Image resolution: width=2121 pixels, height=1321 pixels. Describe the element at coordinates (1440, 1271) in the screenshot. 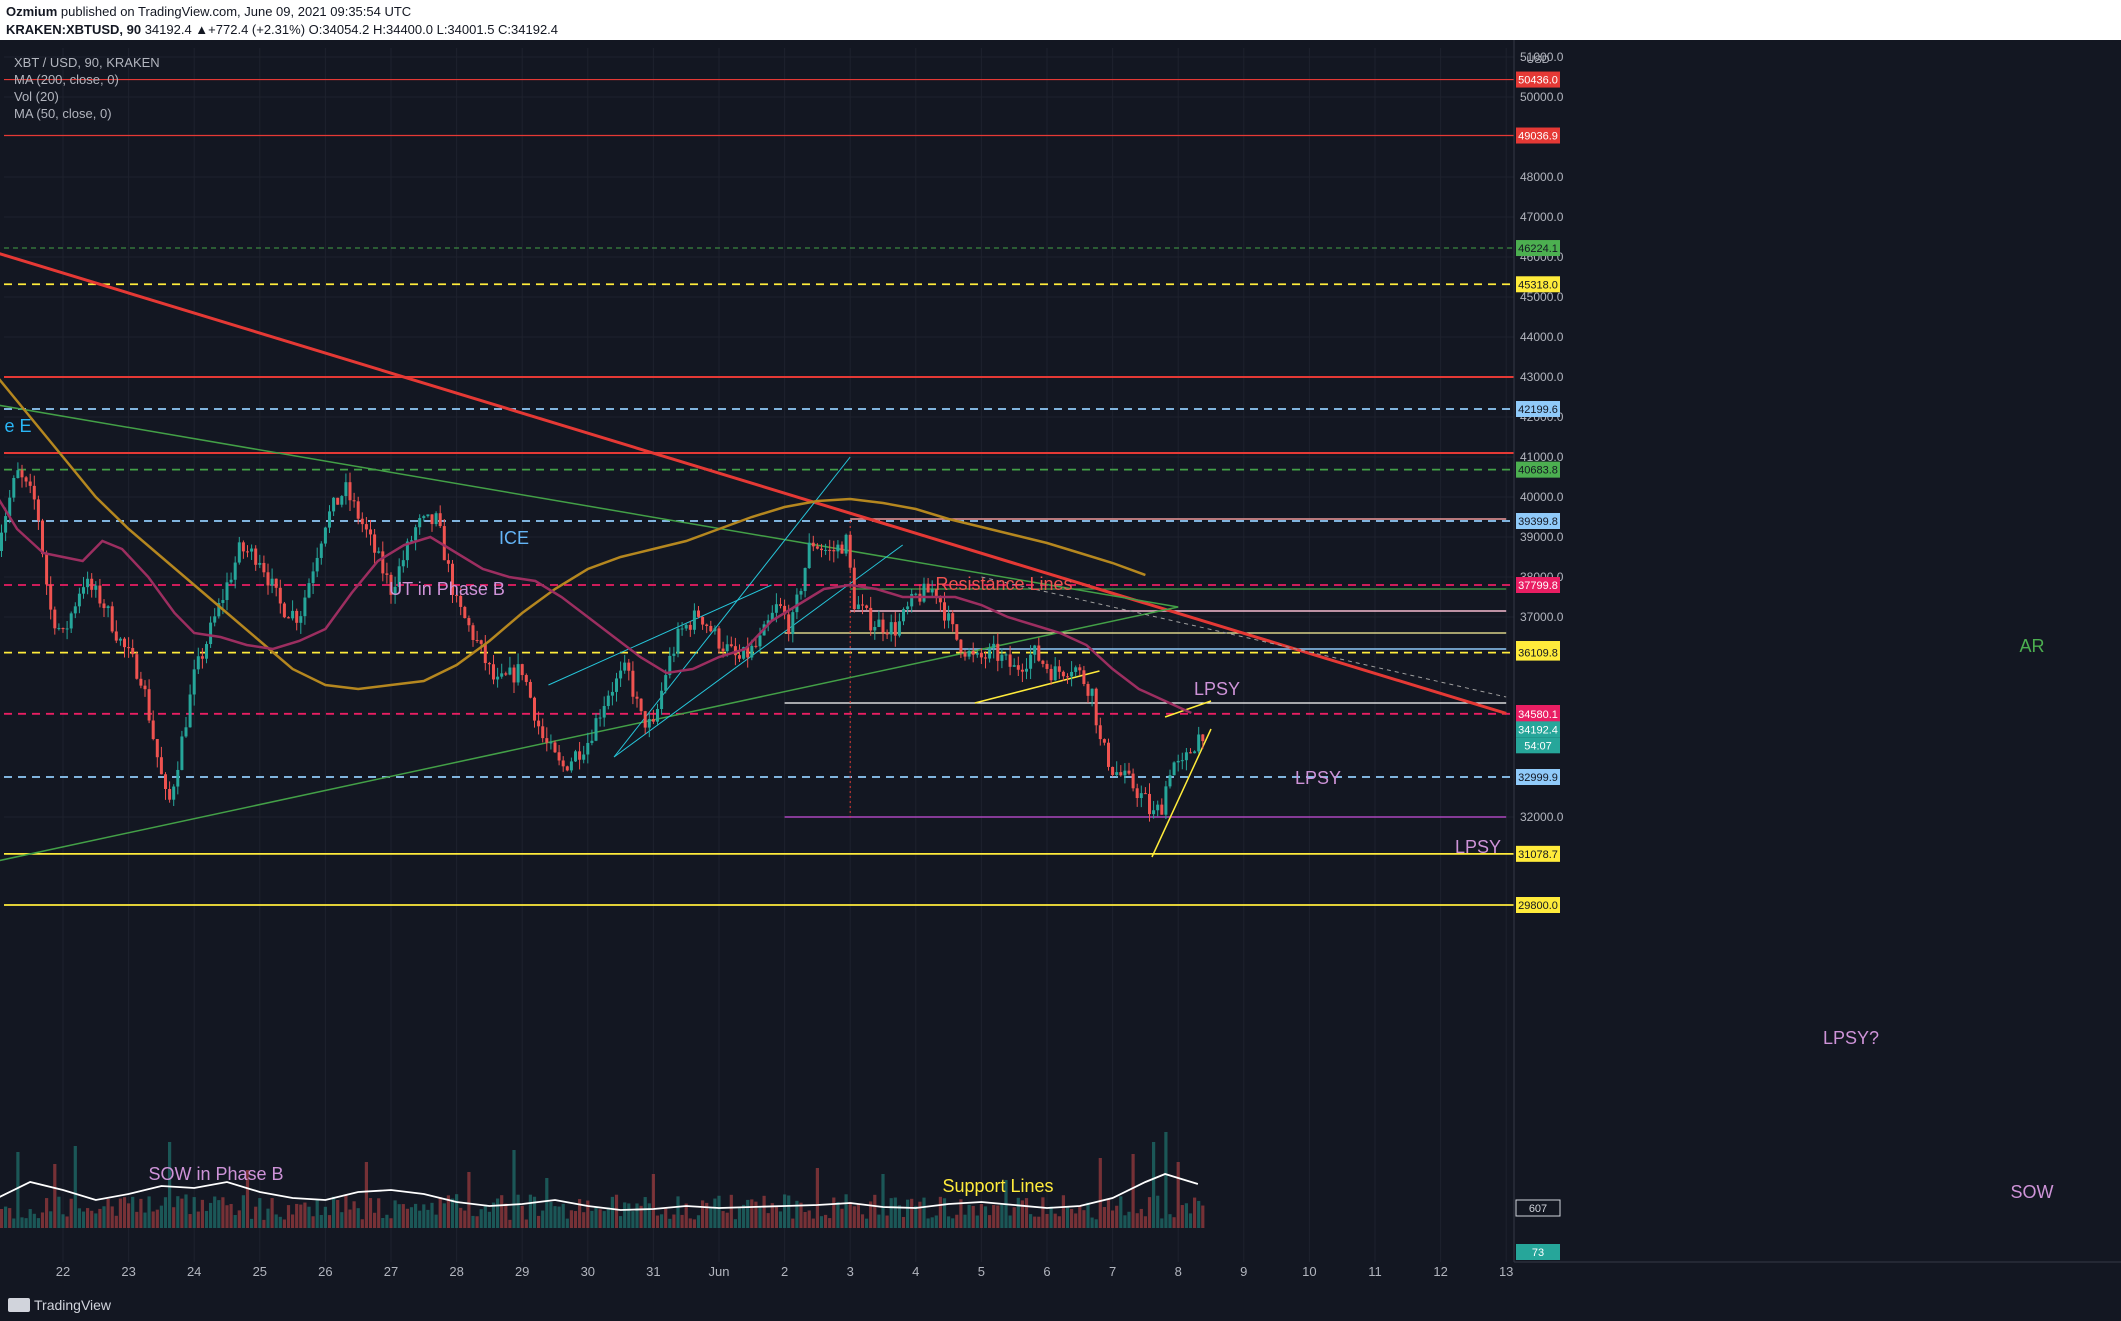

I see `time-tick-label: 12` at that location.